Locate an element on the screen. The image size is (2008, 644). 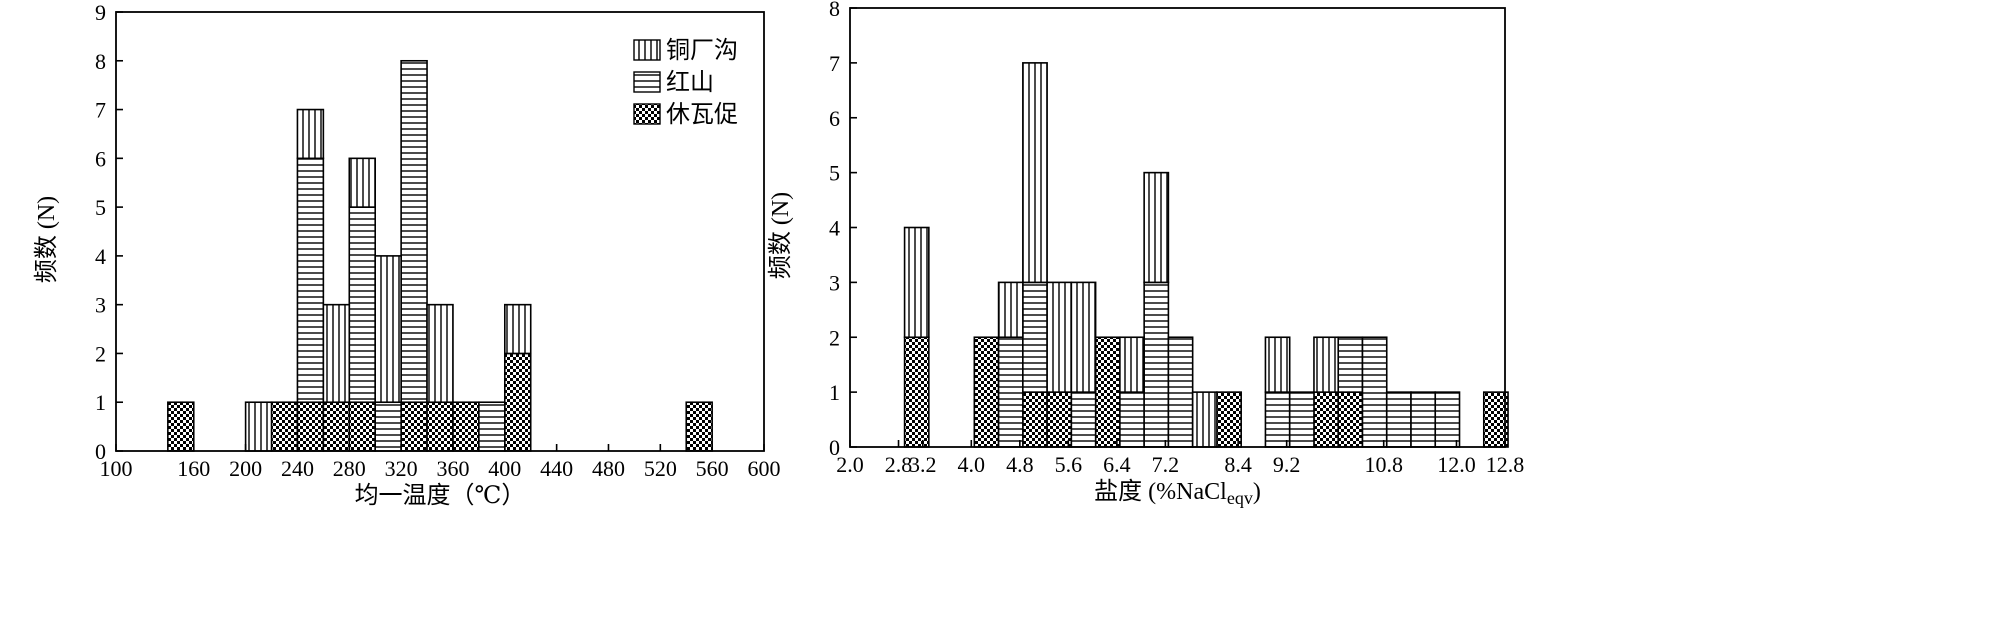
legend-label: 红山 is located at coordinates (690, 82).